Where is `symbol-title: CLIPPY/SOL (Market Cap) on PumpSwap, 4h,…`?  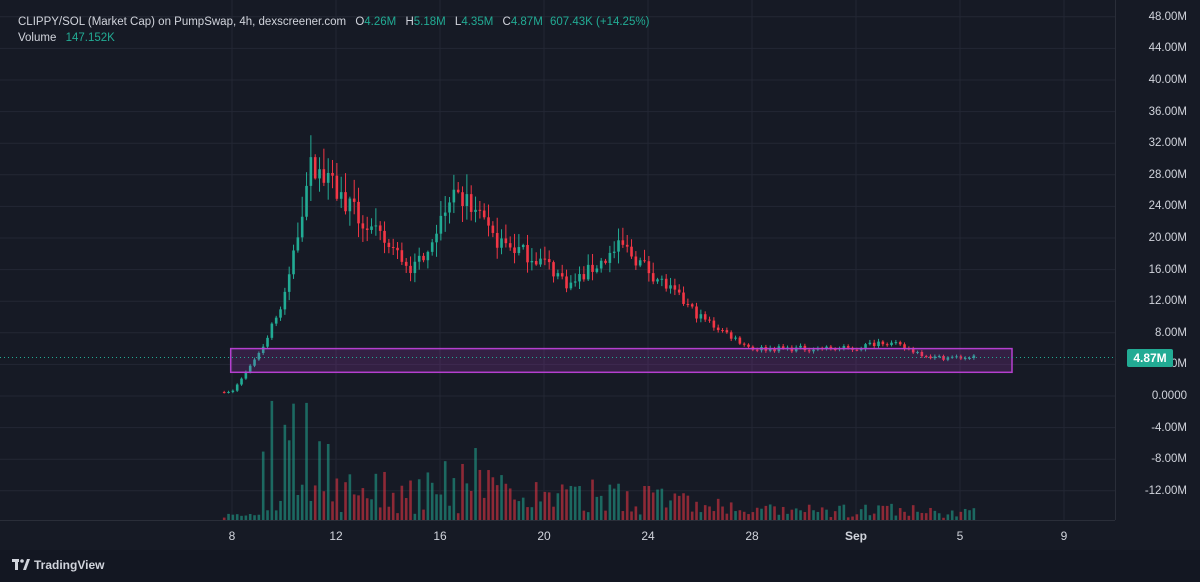
symbol-title: CLIPPY/SOL (Market Cap) on PumpSwap, 4h,… is located at coordinates (182, 22).